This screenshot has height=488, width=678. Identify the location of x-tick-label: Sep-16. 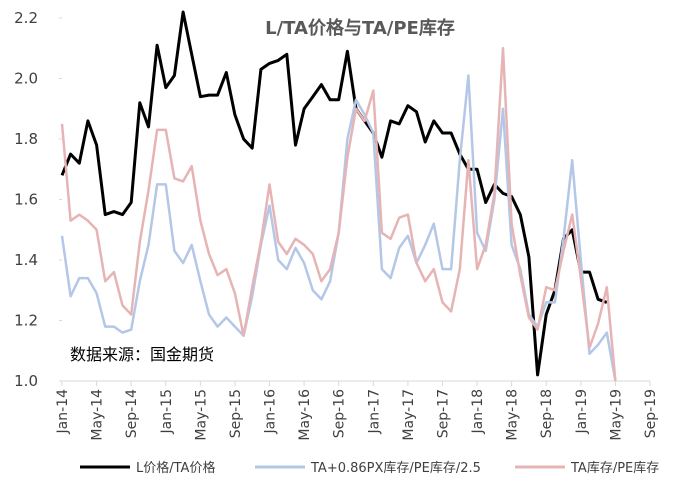
(340, 413).